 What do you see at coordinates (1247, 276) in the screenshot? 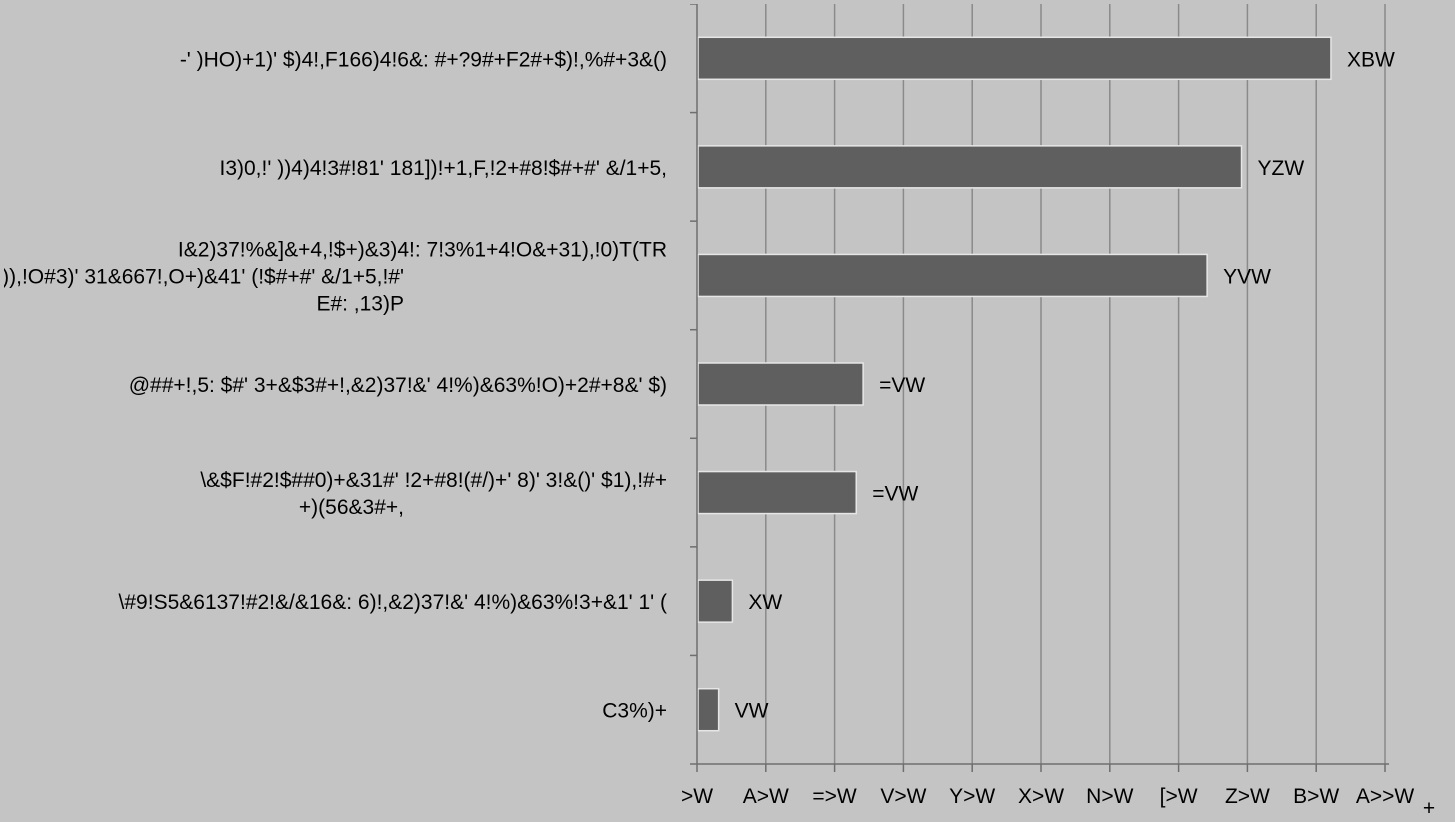
I see `value-label: YVW` at bounding box center [1247, 276].